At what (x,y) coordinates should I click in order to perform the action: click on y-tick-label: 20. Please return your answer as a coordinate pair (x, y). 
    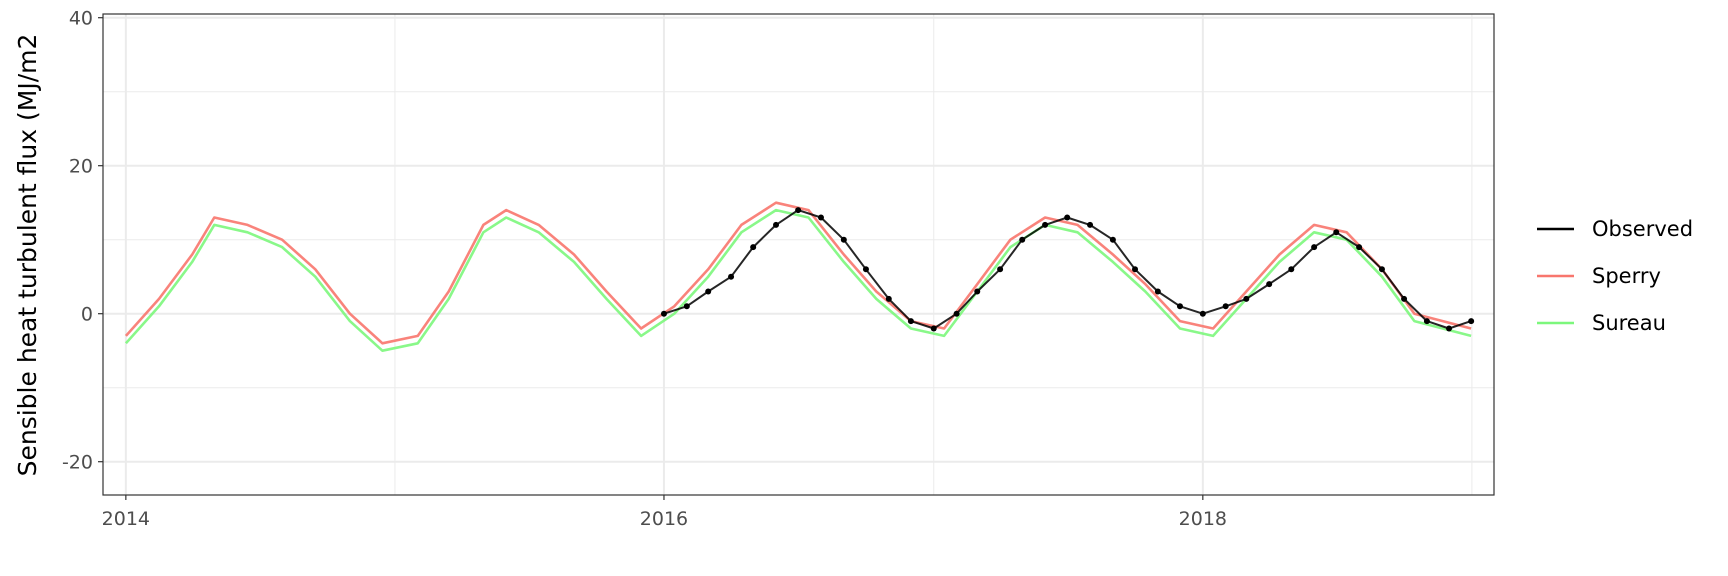
    Looking at the image, I should click on (81, 167).